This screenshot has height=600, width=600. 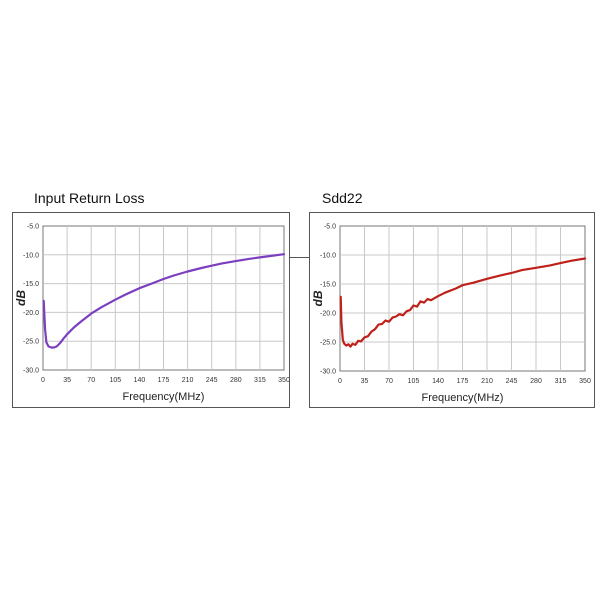 I want to click on chart-title-input-return-loss: Input Return Loss, so click(x=89, y=198).